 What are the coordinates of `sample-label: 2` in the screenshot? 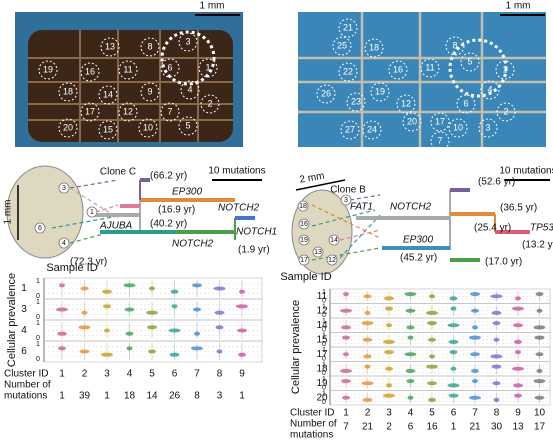 It's located at (209, 103).